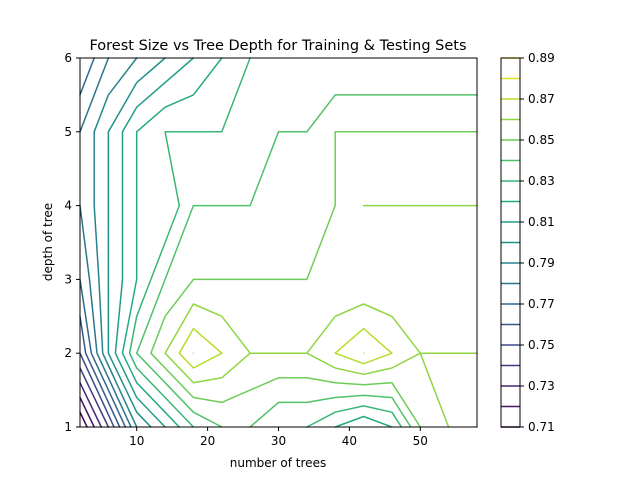 This screenshot has width=640, height=480. I want to click on y-tick-label: 1, so click(68, 427).